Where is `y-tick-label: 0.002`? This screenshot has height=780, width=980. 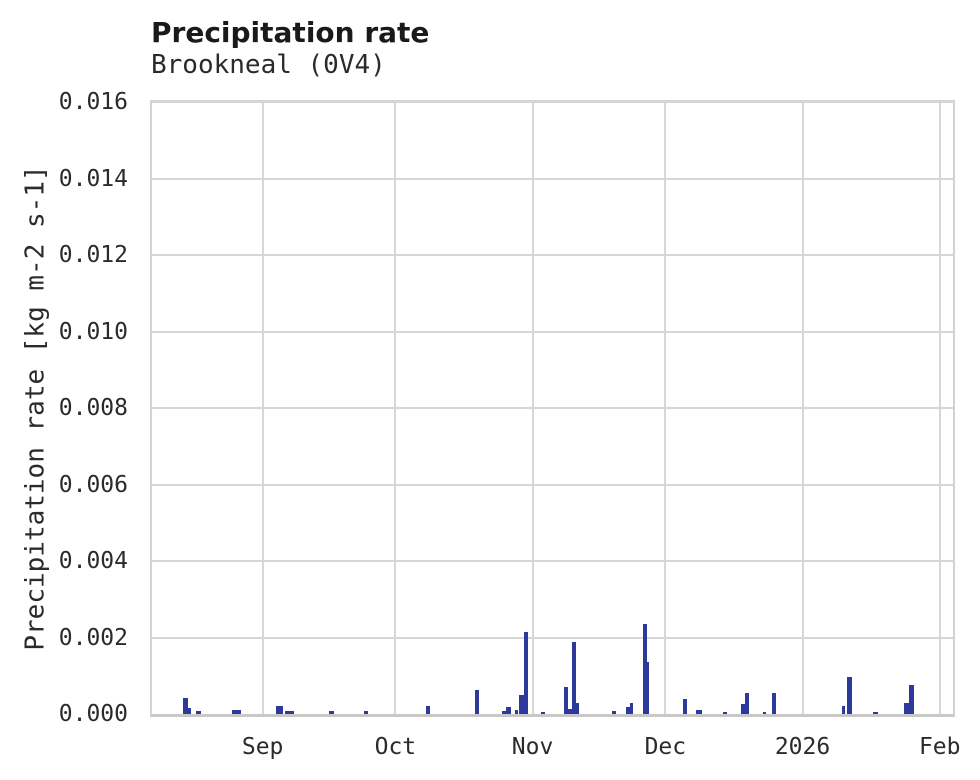 y-tick-label: 0.002 is located at coordinates (93, 637).